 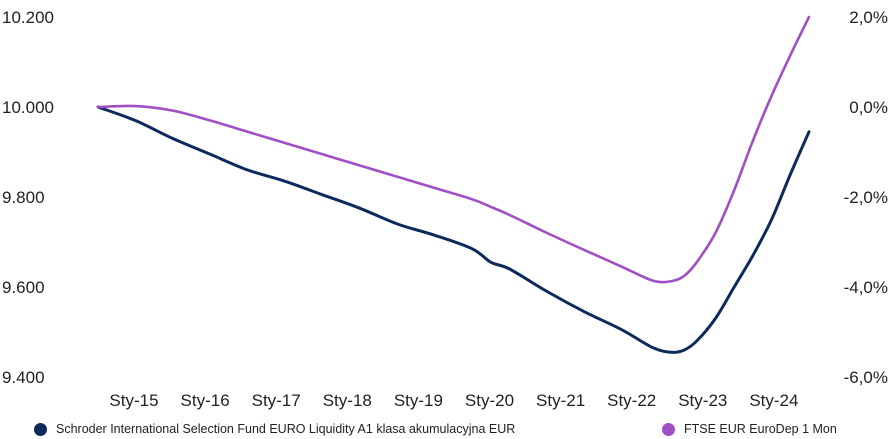 What do you see at coordinates (773, 400) in the screenshot?
I see `x-tick-label: Sty-24` at bounding box center [773, 400].